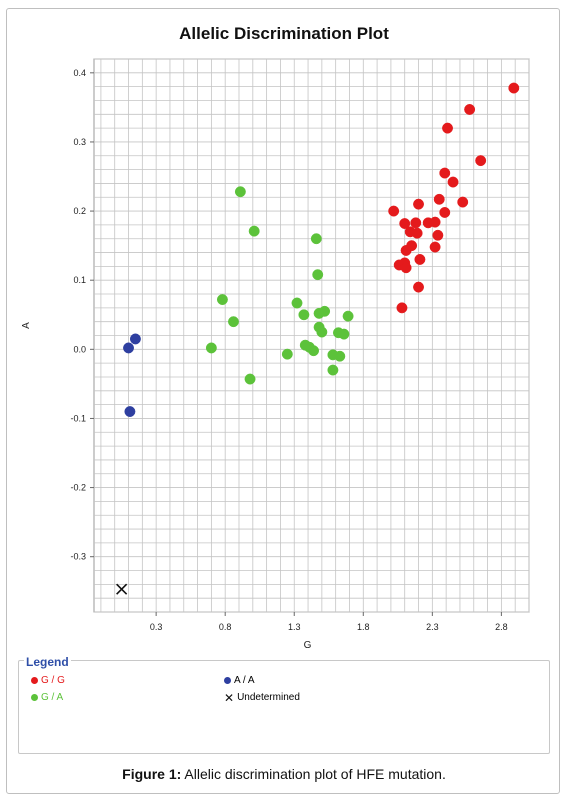 This screenshot has height=803, width=568. I want to click on legend-item-undetermined: ✕ Undetermined, so click(262, 697).